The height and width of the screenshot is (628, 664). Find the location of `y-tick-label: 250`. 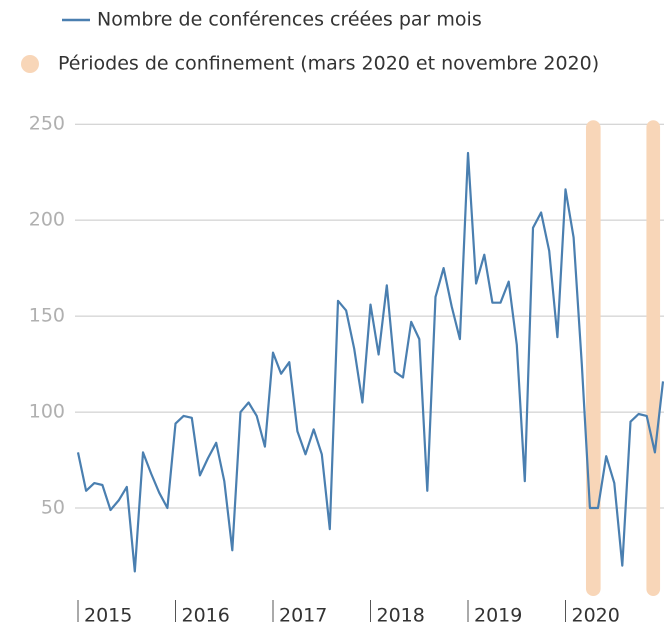

y-tick-label: 250 is located at coordinates (47, 124).